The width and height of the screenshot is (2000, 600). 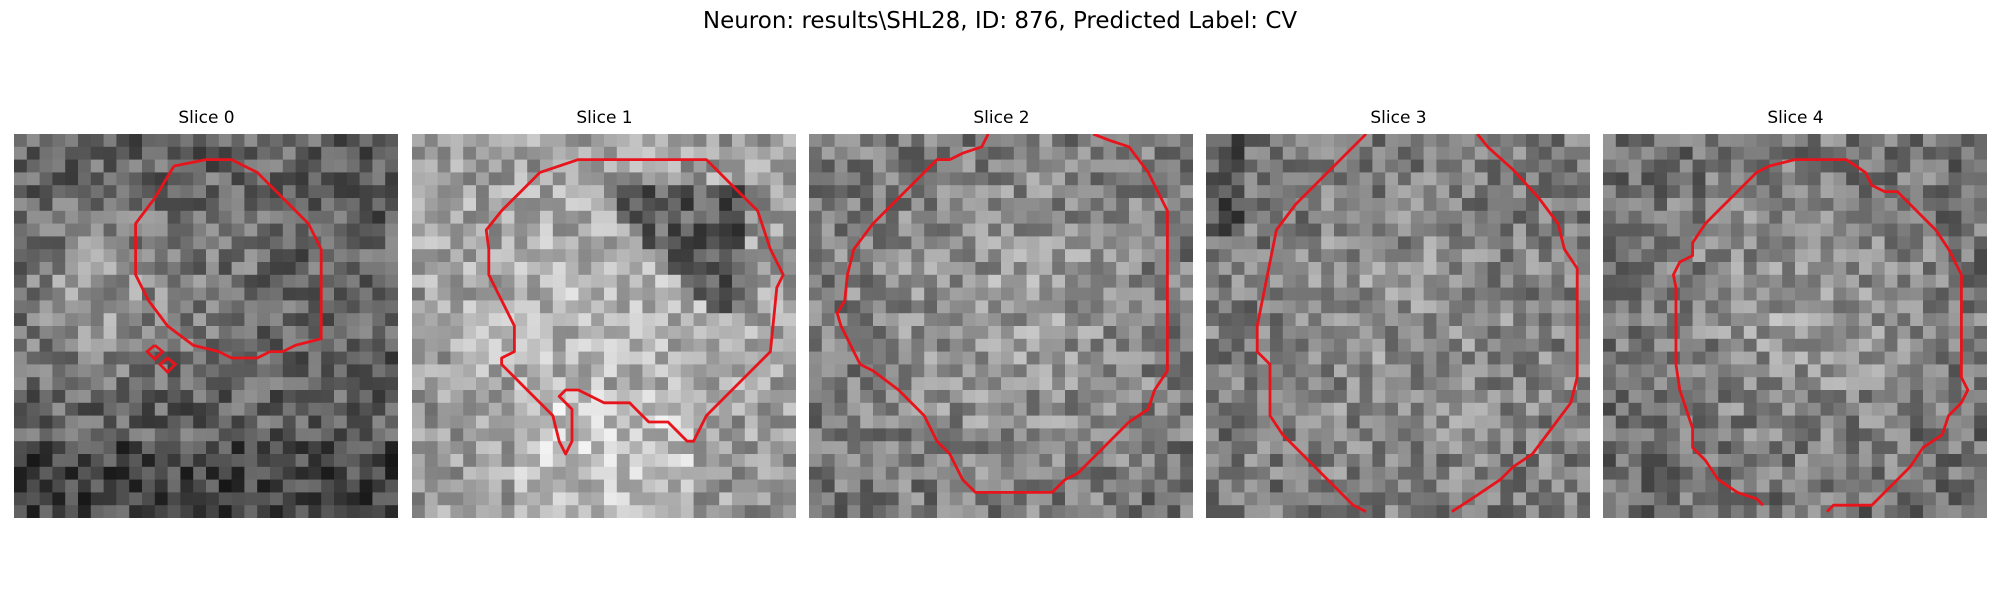 I want to click on slice-title-2: Slice 2, so click(x=1001, y=118).